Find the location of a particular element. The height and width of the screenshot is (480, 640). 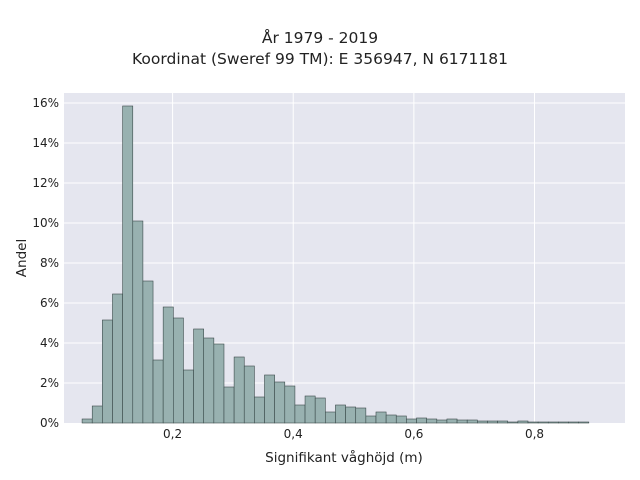

x-tick-label: 0,2 is located at coordinates (172, 434).